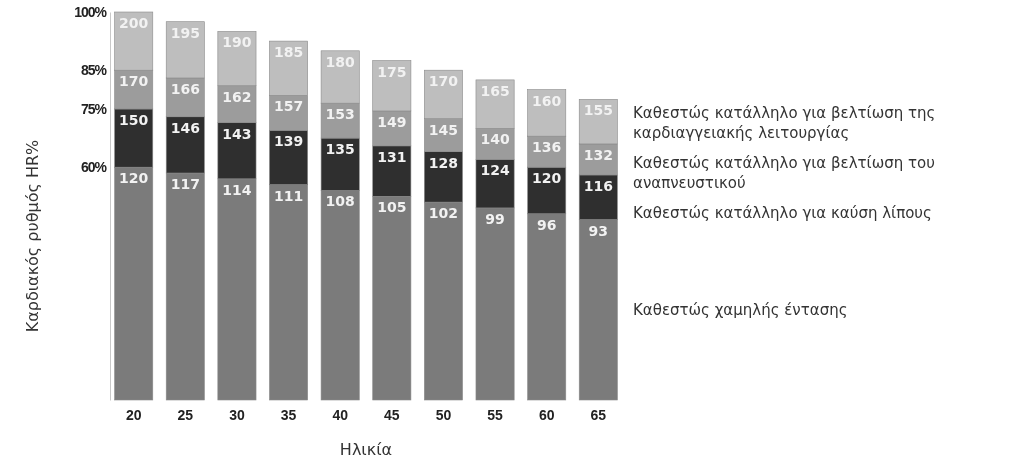 The width and height of the screenshot is (1018, 468). What do you see at coordinates (288, 414) in the screenshot?
I see `x-tick-label: 35` at bounding box center [288, 414].